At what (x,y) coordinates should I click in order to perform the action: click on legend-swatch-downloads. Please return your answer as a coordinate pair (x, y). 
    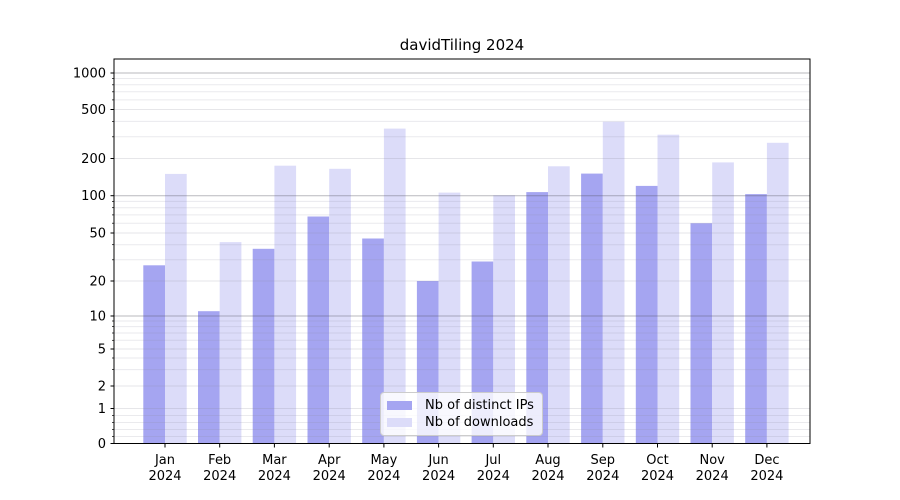
    Looking at the image, I should click on (399, 422).